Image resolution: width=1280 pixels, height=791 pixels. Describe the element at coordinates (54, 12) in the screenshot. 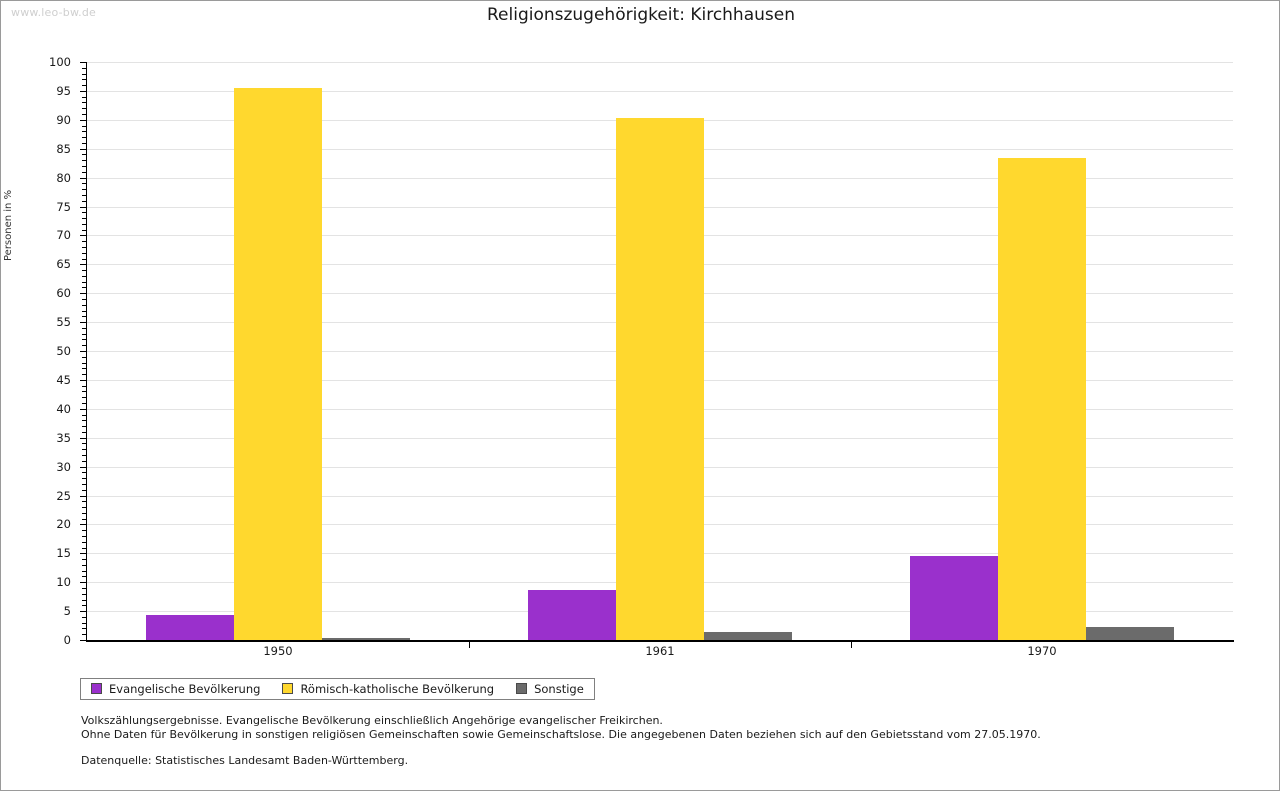

I see `watermark: www.leo-bw.de` at that location.